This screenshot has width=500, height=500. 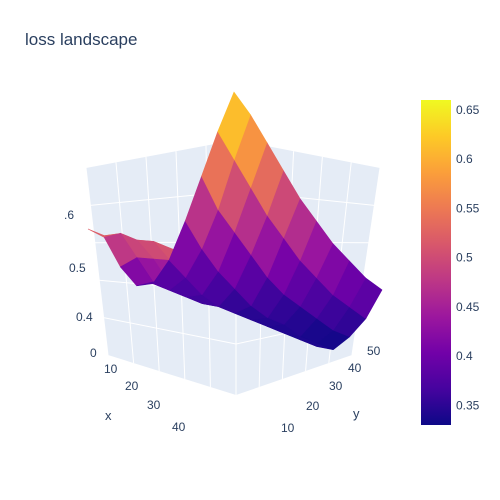 What do you see at coordinates (81, 39) in the screenshot?
I see `chart-title: loss landscape` at bounding box center [81, 39].